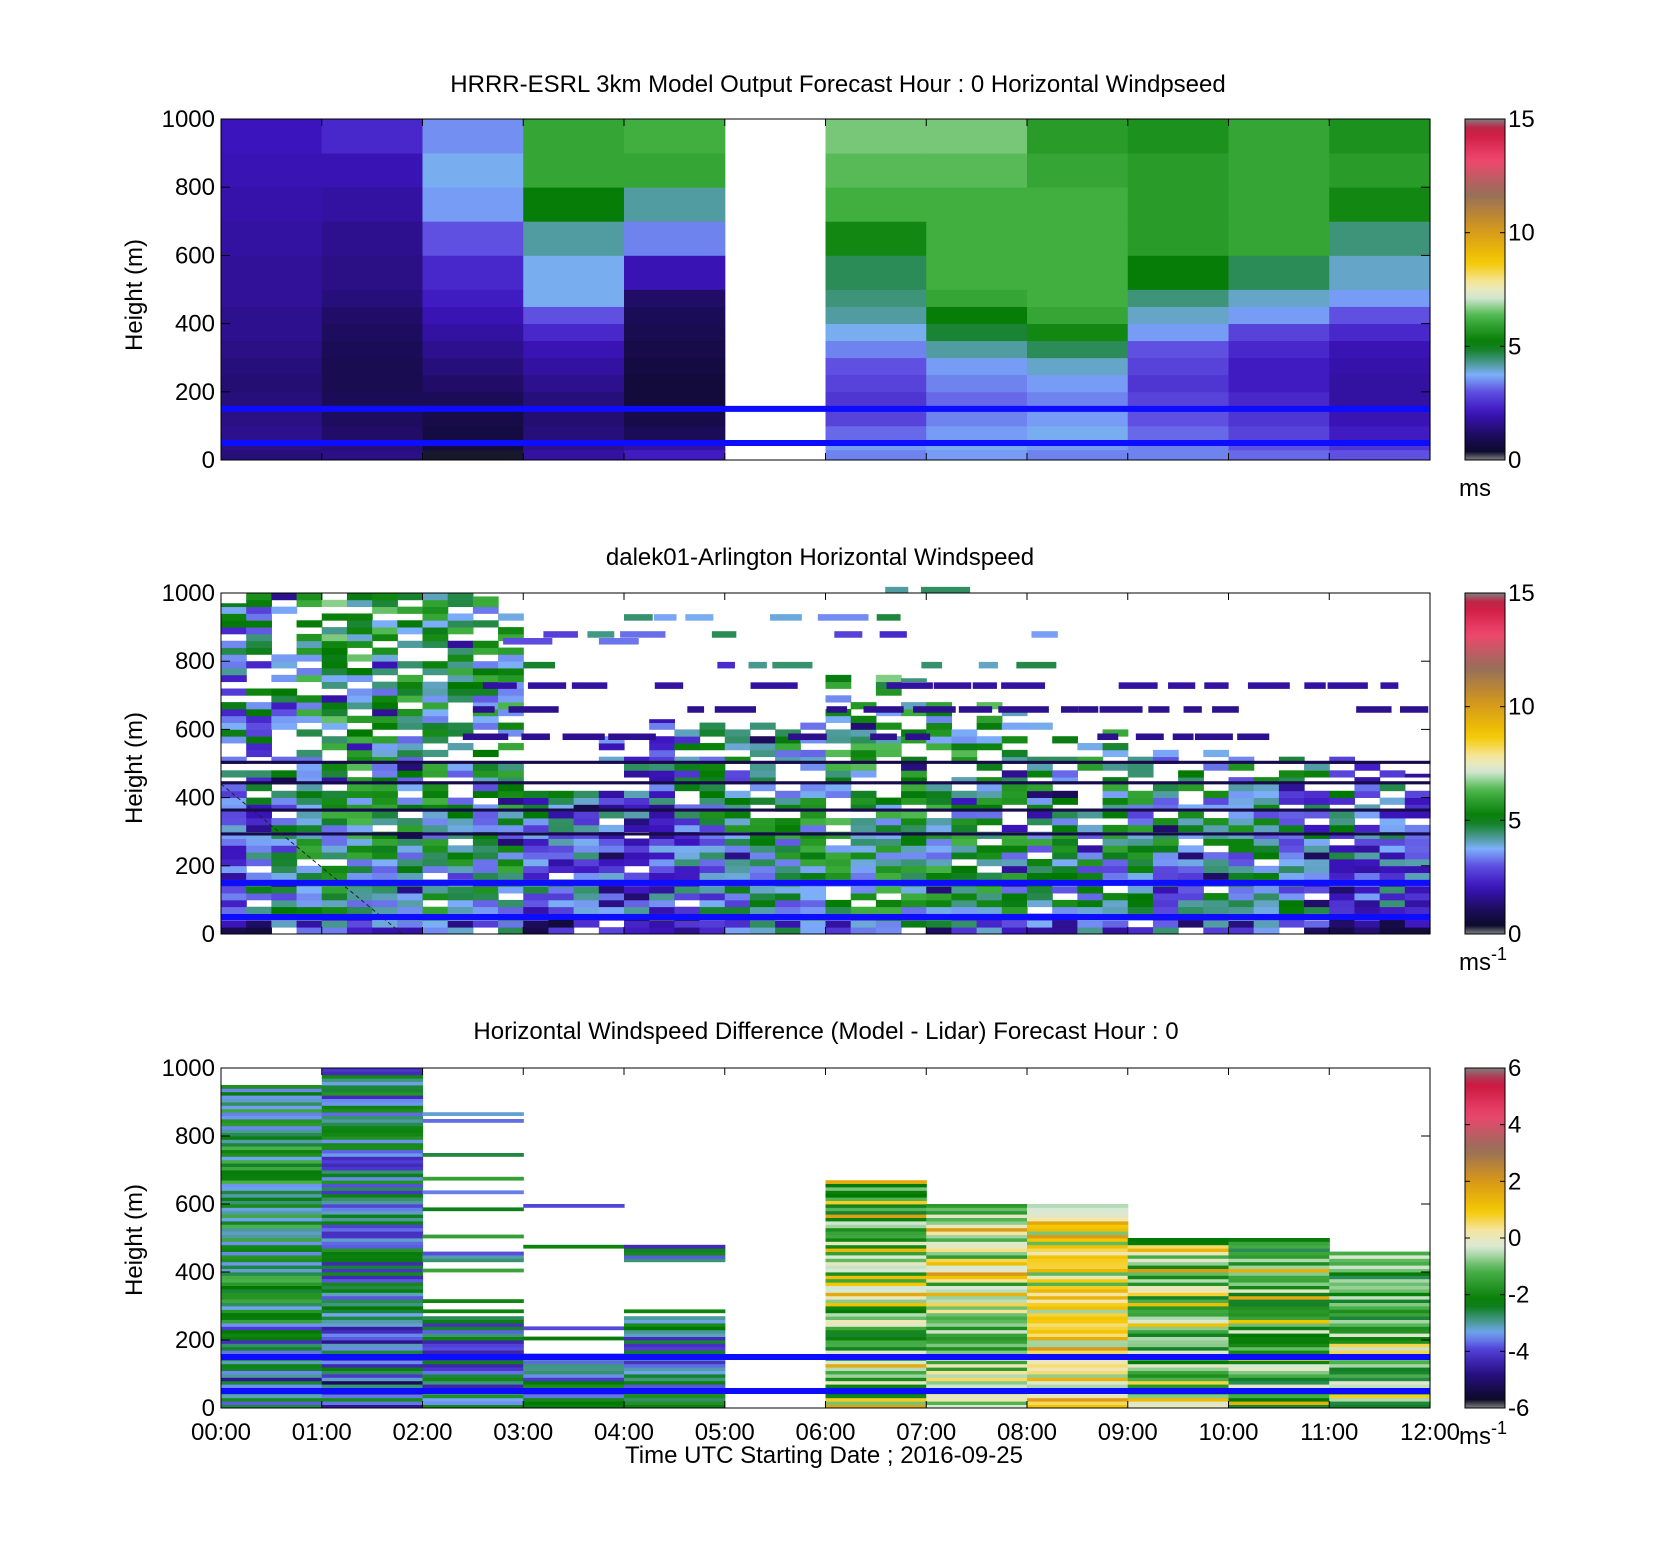  What do you see at coordinates (1514, 1181) in the screenshot?
I see `colorbar-tick-label: 2` at bounding box center [1514, 1181].